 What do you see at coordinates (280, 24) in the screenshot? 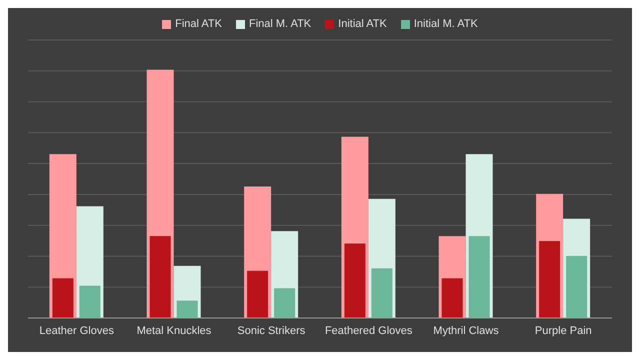
I see `legend-label: Final M. ATK` at bounding box center [280, 24].